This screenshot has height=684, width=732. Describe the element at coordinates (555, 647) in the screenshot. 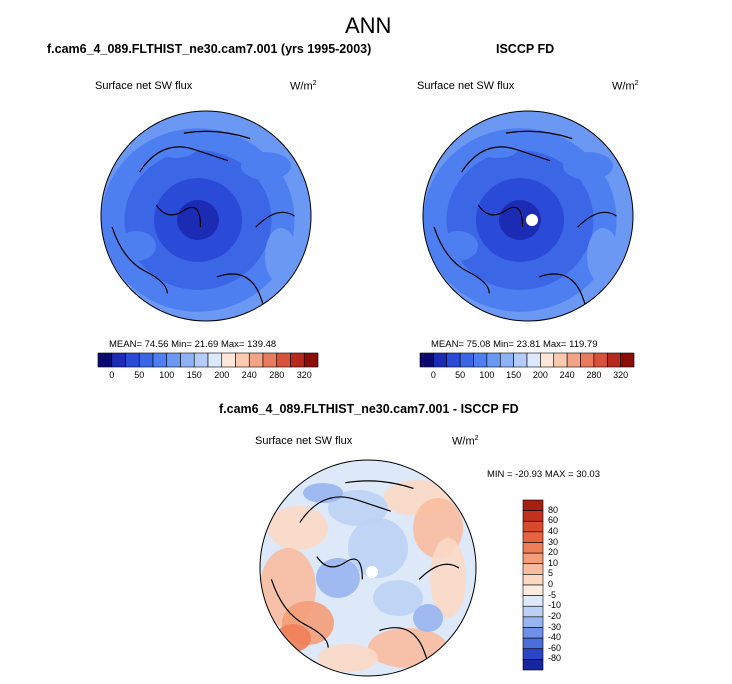

I see `colorbar-tick-label: -60` at that location.